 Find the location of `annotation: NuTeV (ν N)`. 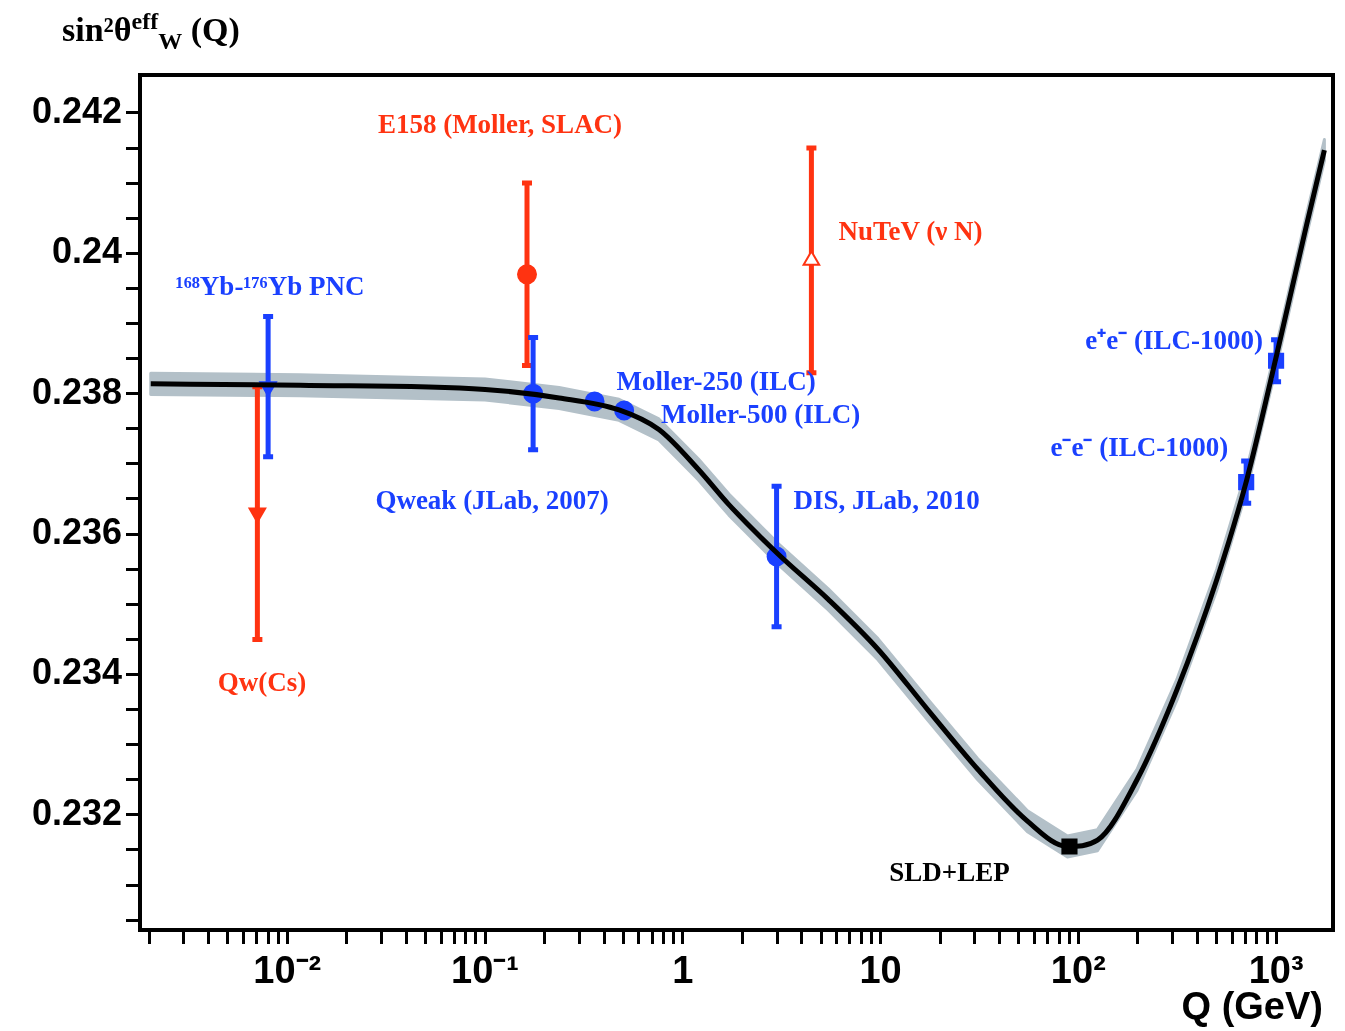

annotation: NuTeV (ν N) is located at coordinates (910, 231).